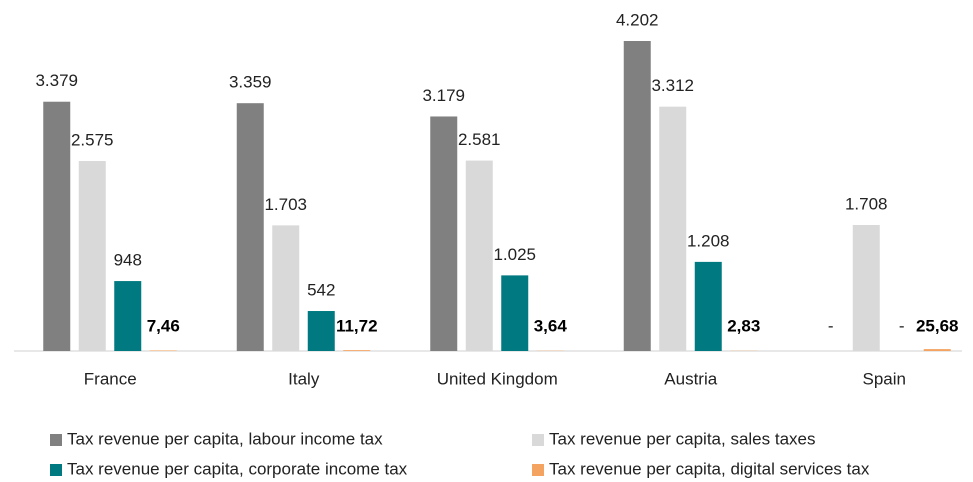 Image resolution: width=973 pixels, height=482 pixels. What do you see at coordinates (479, 139) in the screenshot?
I see `data-label: 2.581` at bounding box center [479, 139].